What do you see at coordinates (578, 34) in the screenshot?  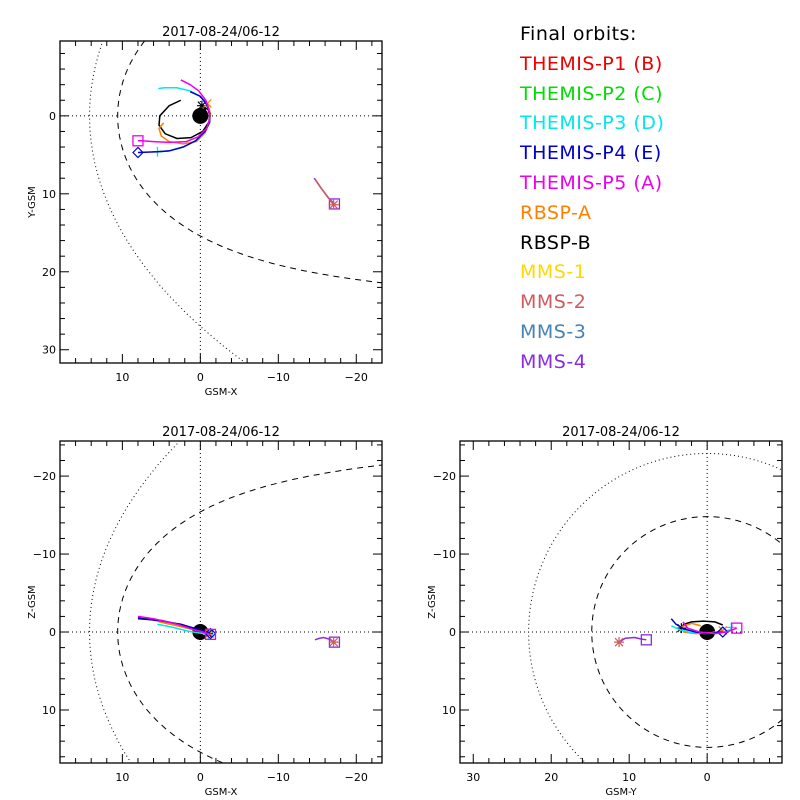 I see `legend-title: Final orbits:` at bounding box center [578, 34].